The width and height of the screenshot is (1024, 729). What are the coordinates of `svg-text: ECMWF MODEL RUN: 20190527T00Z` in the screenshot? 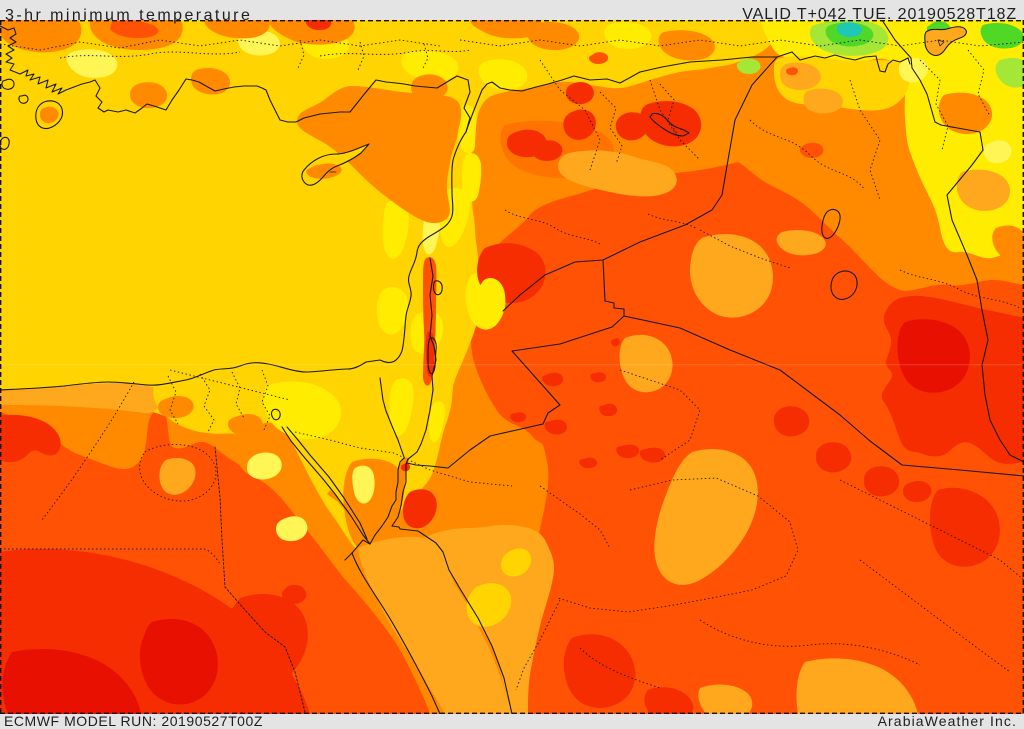 It's located at (133, 721).